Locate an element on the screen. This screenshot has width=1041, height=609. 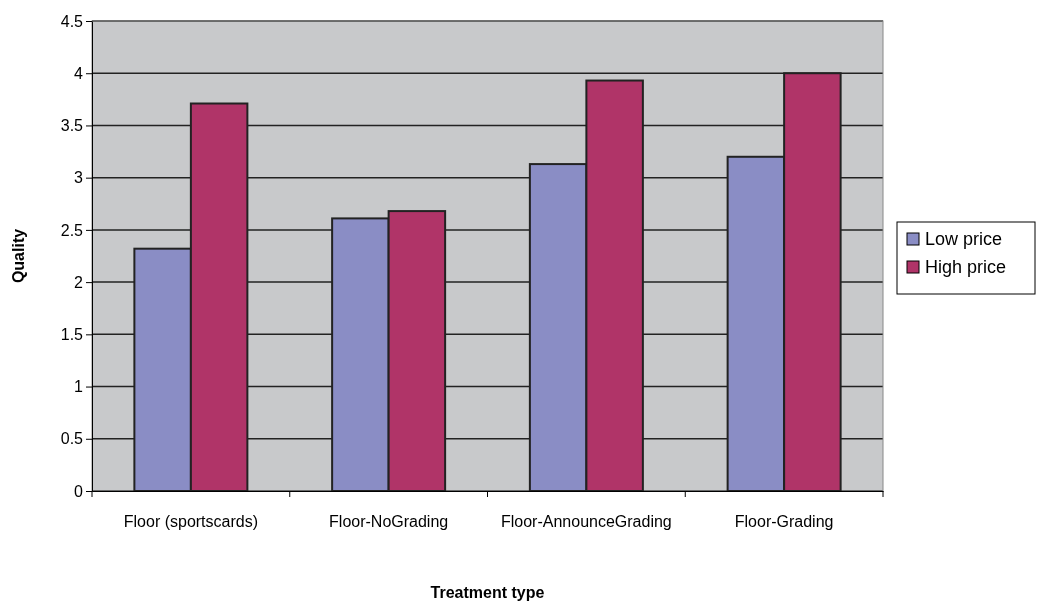
y-tick-label: 0.5 is located at coordinates (72, 439).